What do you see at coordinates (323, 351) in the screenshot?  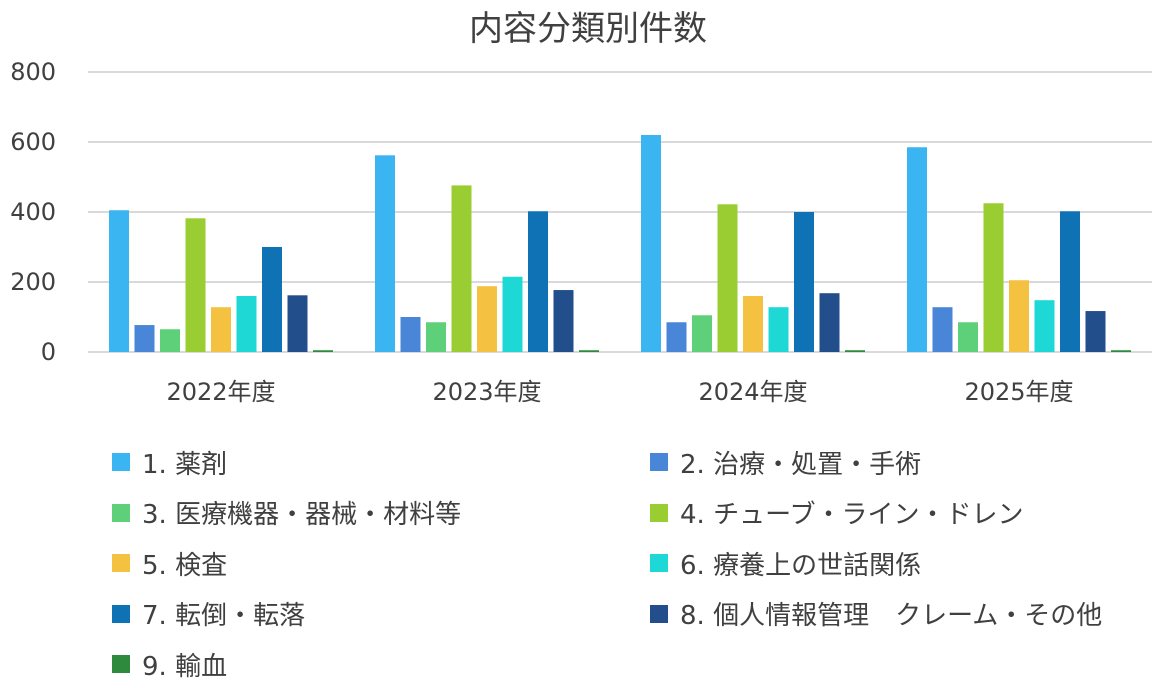 I see `bar-9-2022年度` at bounding box center [323, 351].